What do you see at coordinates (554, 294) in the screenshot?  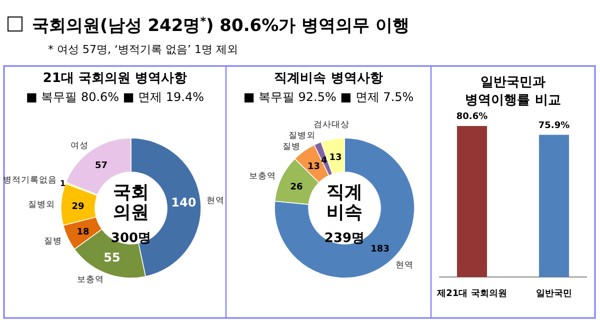 I see `x-tick-label: 일반국민` at bounding box center [554, 294].